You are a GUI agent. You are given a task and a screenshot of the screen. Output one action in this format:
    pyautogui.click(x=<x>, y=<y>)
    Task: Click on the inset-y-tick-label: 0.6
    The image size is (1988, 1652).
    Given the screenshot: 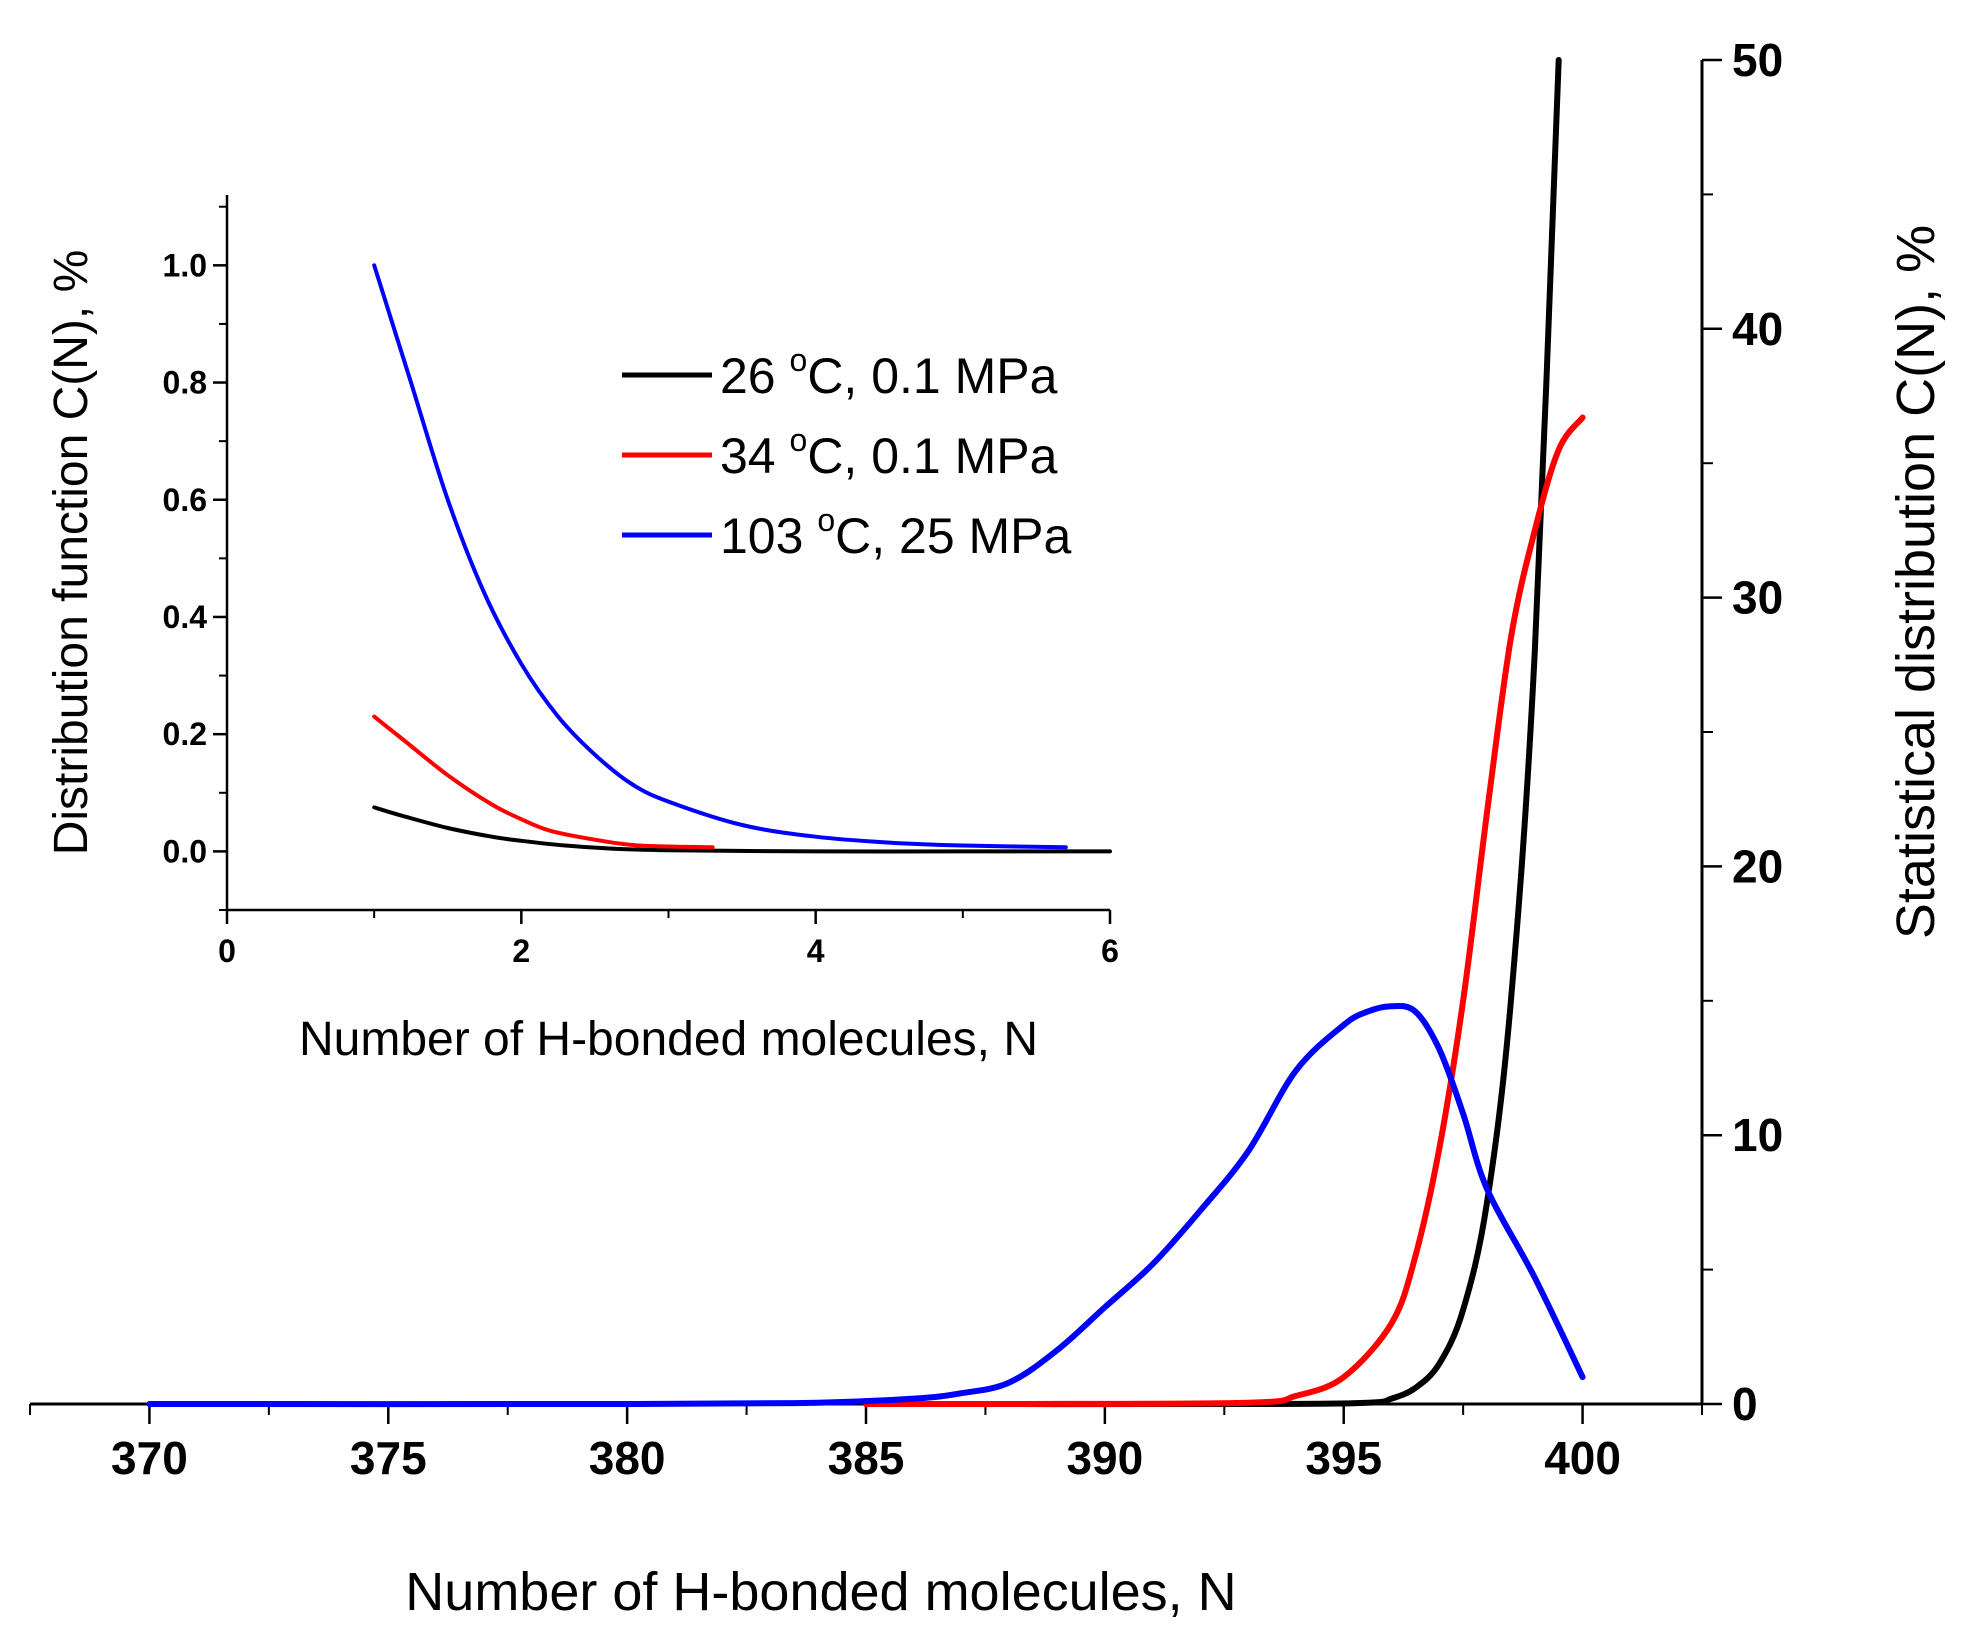 What is the action you would take?
    pyautogui.click(x=185, y=500)
    